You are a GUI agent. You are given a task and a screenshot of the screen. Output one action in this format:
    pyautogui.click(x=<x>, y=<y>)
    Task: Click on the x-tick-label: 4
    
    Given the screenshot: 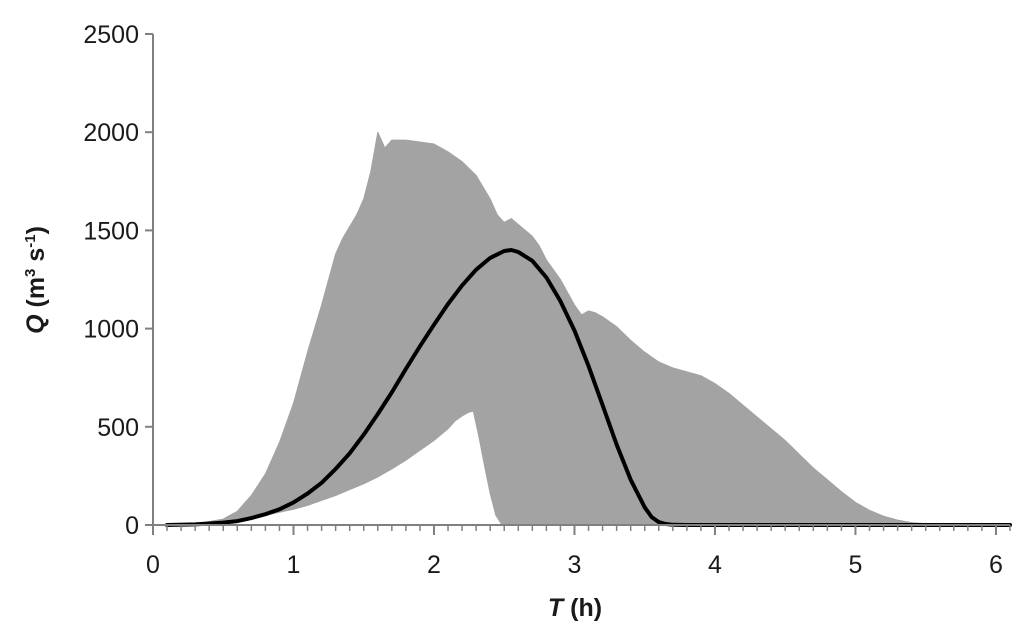 What is the action you would take?
    pyautogui.click(x=715, y=565)
    